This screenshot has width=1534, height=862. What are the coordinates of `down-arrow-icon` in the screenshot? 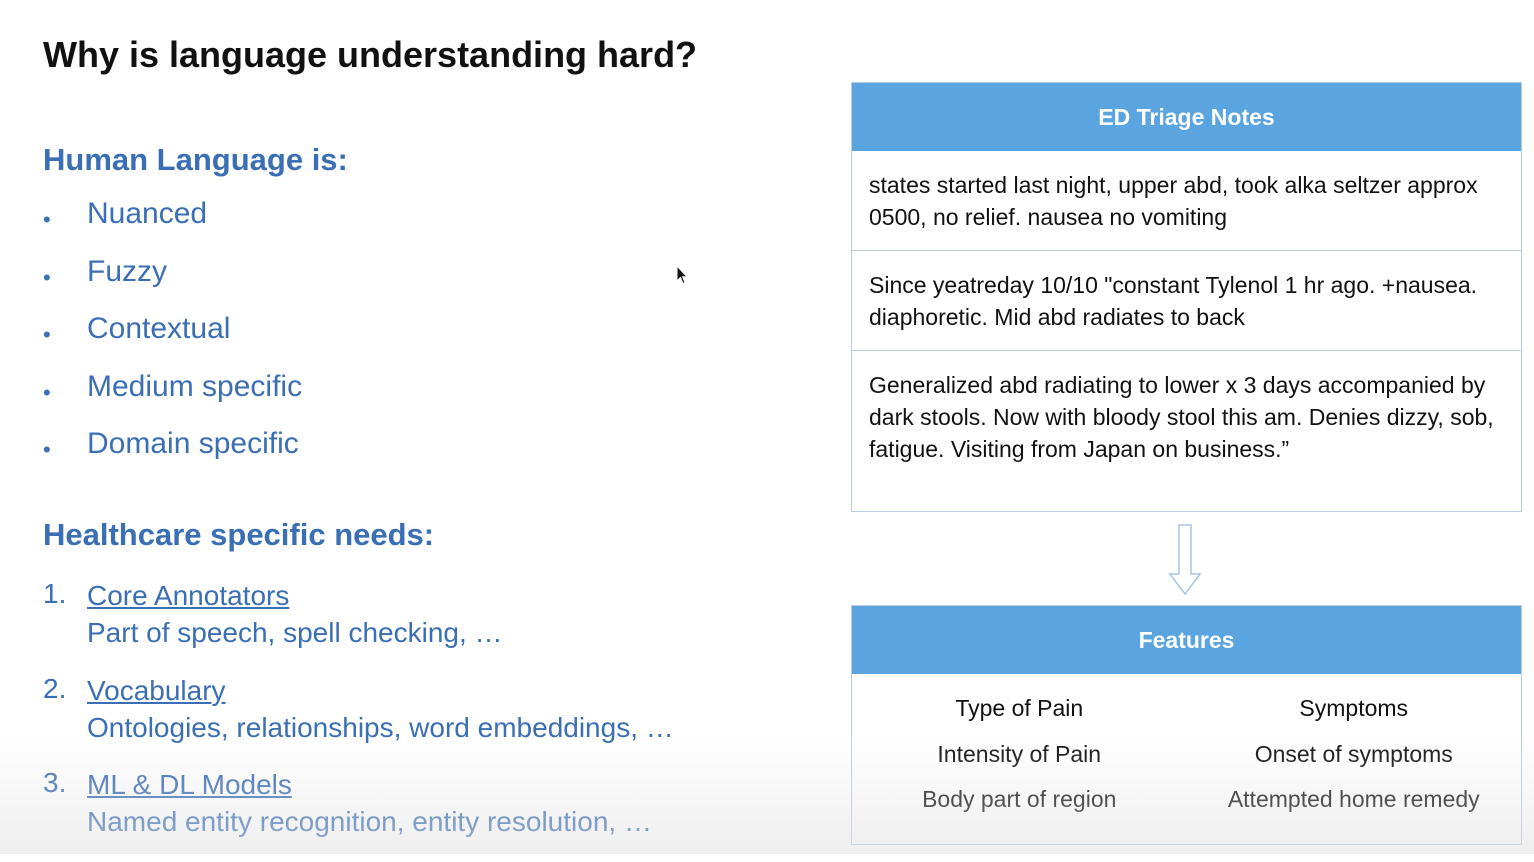 It's located at (1185, 560).